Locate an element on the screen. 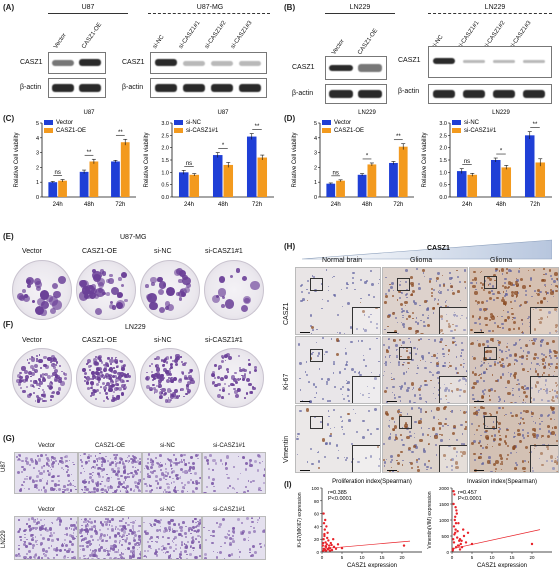 Image resolution: width=560 pixels, height=571 pixels. blot-band is located at coordinates (444, 94).